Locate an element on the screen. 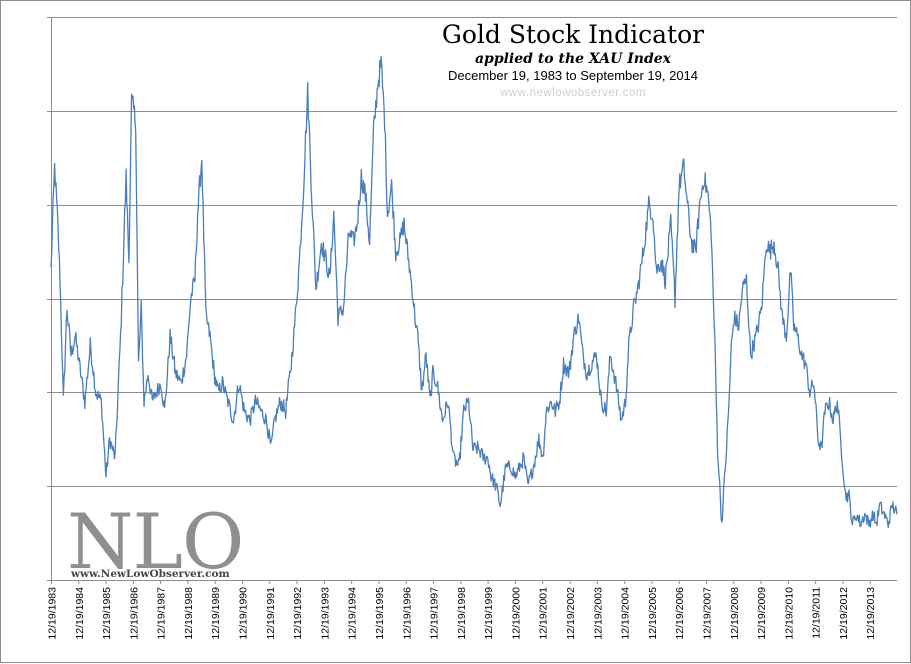 Image resolution: width=911 pixels, height=664 pixels. x-tick-label: 12/19/1995 is located at coordinates (380, 613).